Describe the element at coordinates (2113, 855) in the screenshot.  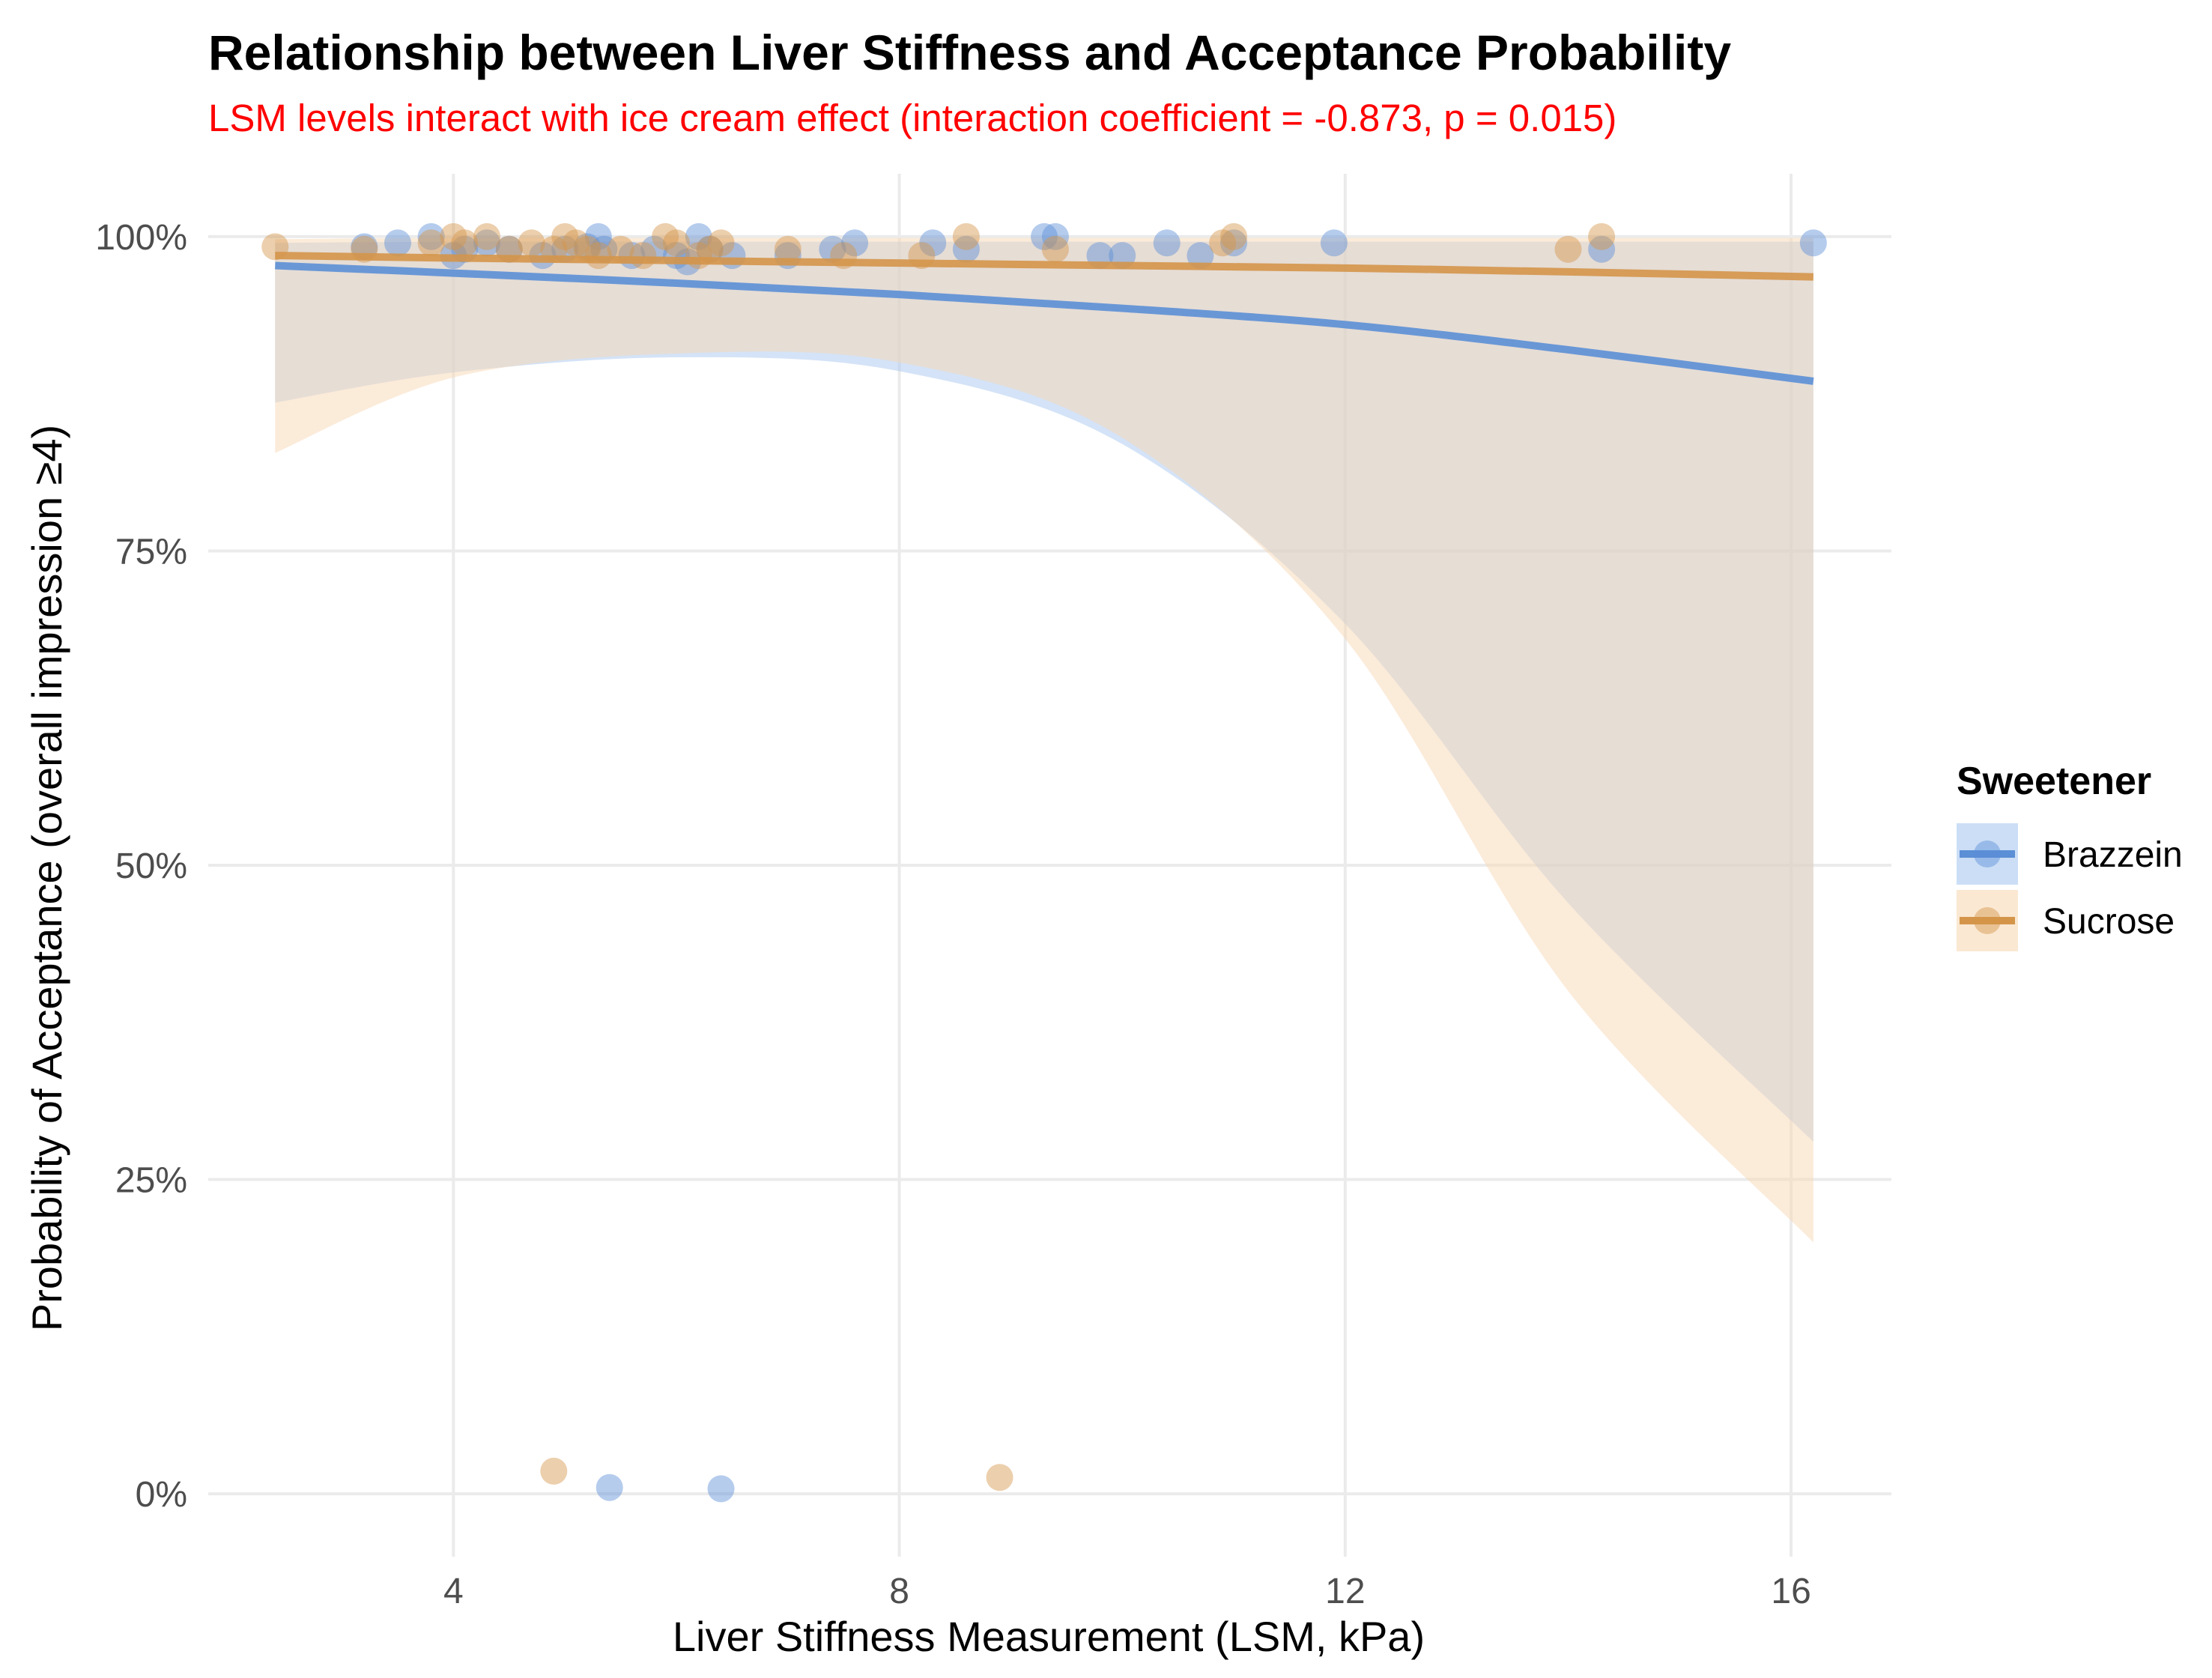
I see `legend-label-brazzein: Brazzein` at that location.